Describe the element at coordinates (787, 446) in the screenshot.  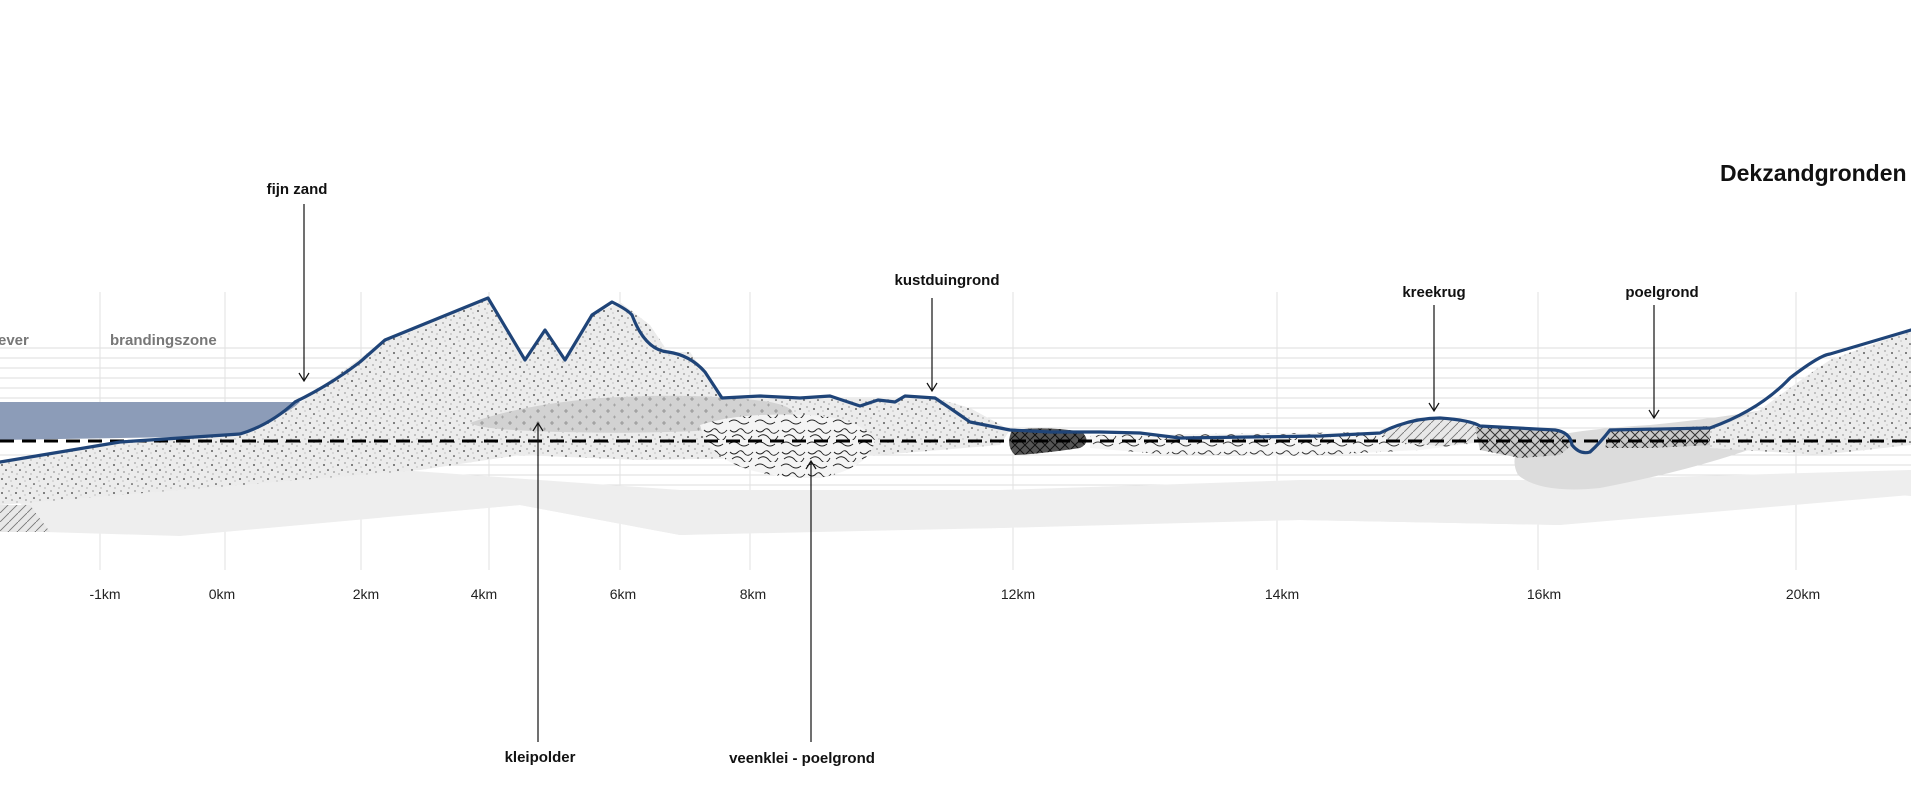
I see `peat-clay-lens` at that location.